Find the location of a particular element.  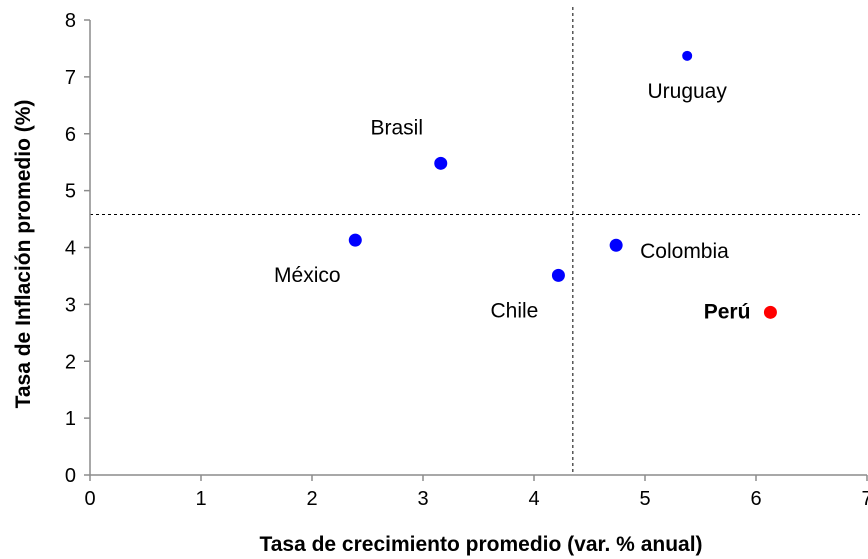

y-tick-label: 8 is located at coordinates (70, 21).